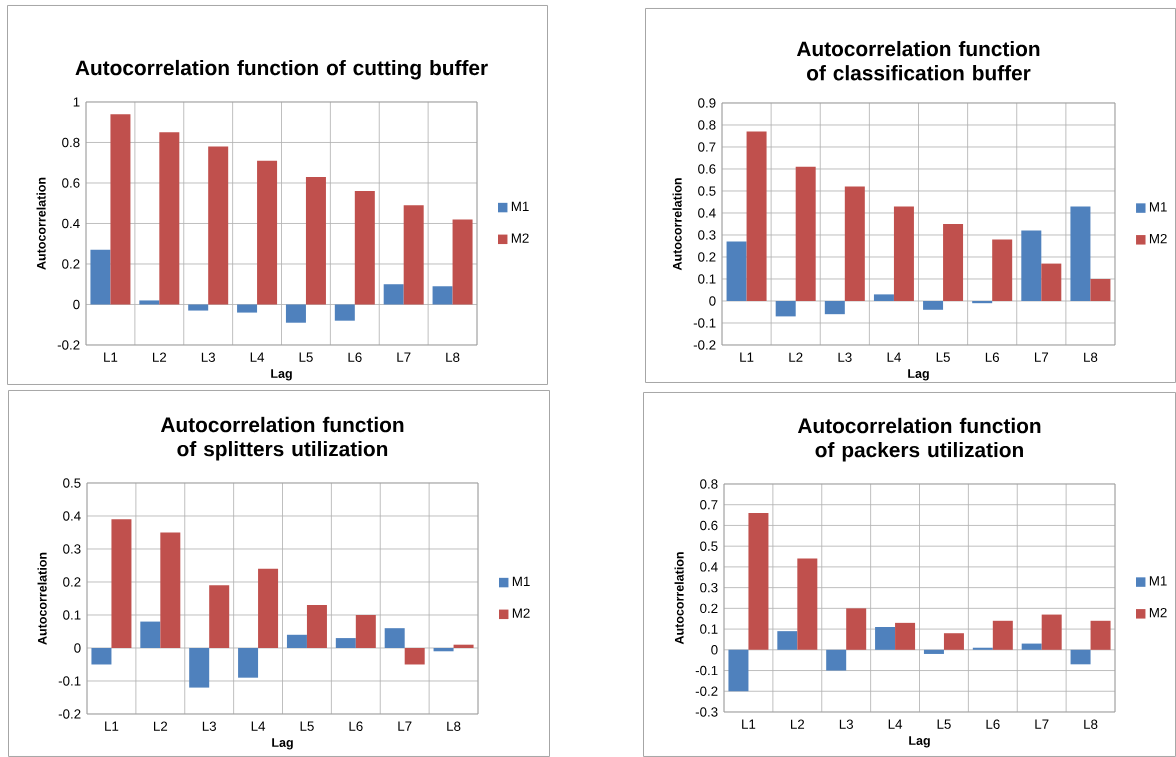 The height and width of the screenshot is (757, 1176). Describe the element at coordinates (356, 726) in the screenshot. I see `x-tick-label: L6` at that location.